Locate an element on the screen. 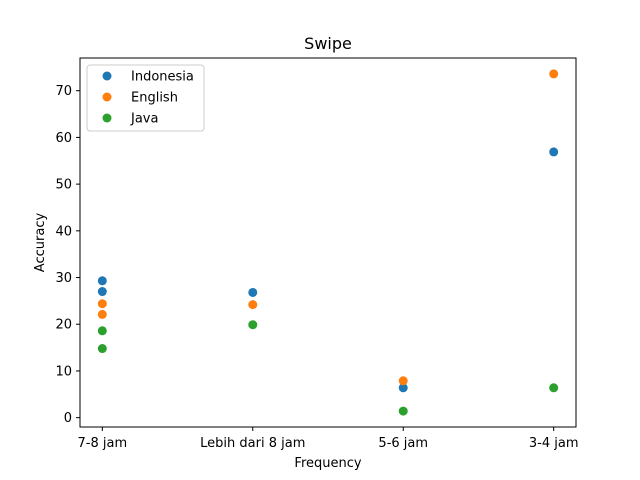  x-axis-label: Frequency is located at coordinates (327, 463).